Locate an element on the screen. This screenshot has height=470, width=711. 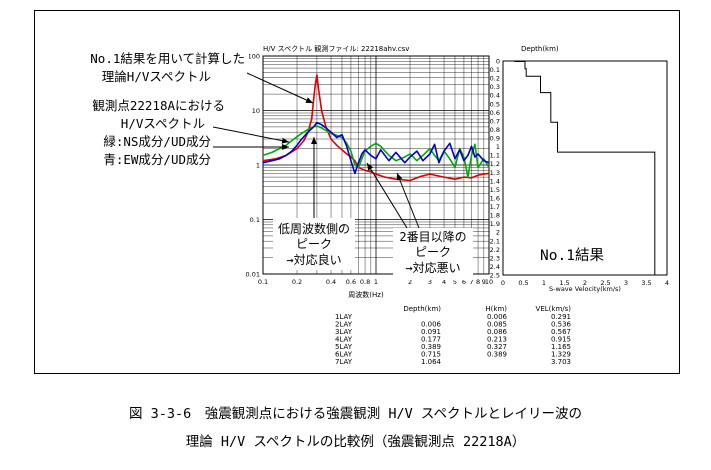
annot-second-arrow-b is located at coordinates (408, 200).